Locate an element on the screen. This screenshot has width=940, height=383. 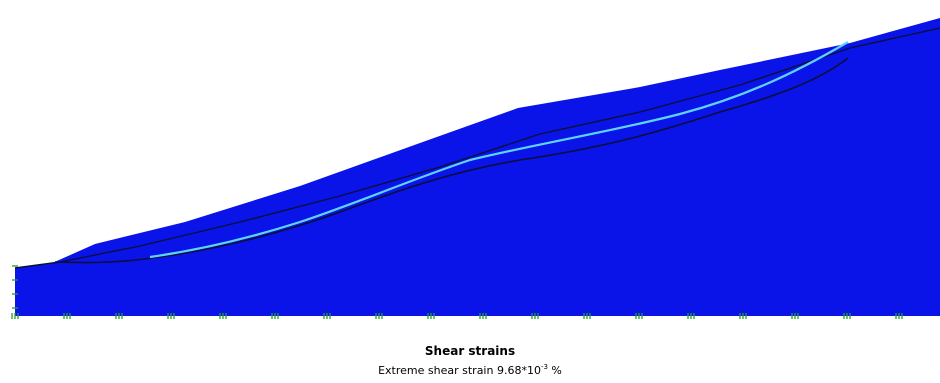
extreme-shear-strain-prefix: Extreme shear strain 9.68*10 is located at coordinates (459, 370).